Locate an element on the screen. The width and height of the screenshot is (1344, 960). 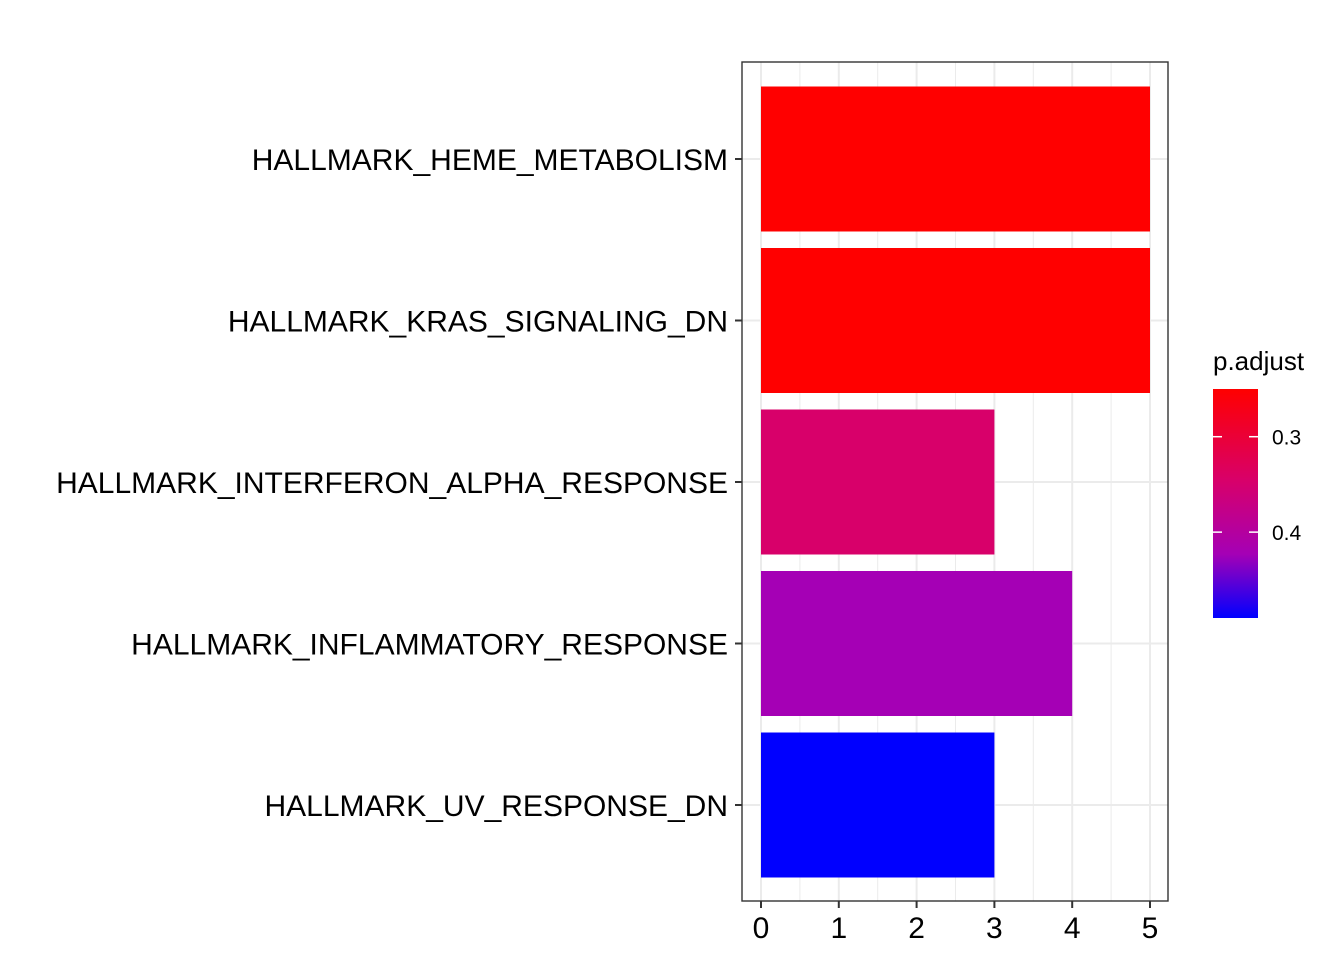
y-tick-label: HALLMARK_KRAS_SIGNALING_DN is located at coordinates (478, 322).